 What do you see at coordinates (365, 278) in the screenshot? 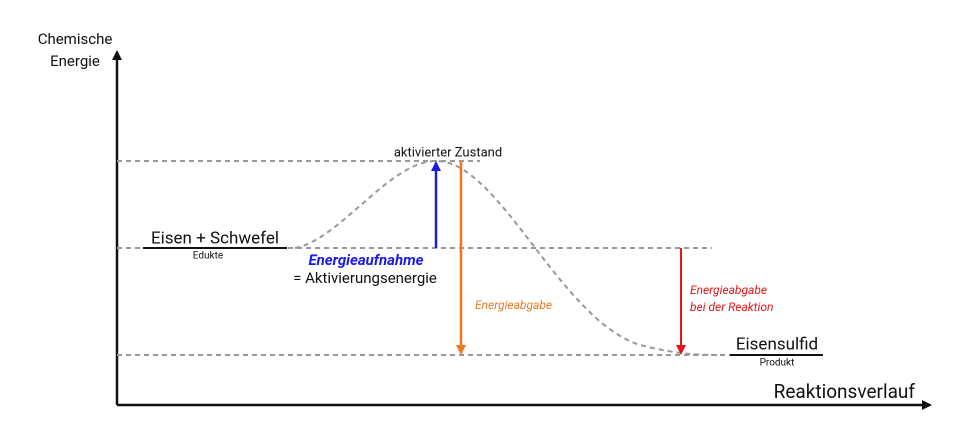
I see `annotation-text: = Aktivierungsenergie` at bounding box center [365, 278].